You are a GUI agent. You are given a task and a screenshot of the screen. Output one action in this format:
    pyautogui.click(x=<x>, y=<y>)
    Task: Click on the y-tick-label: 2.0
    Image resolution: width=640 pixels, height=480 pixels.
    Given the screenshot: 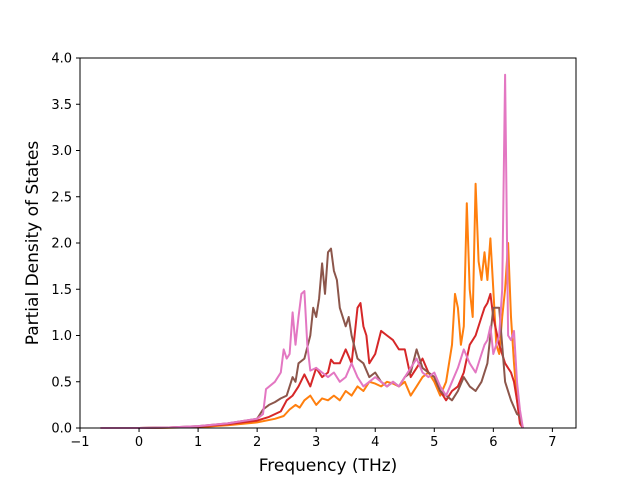 What is the action you would take?
    pyautogui.click(x=61, y=244)
    